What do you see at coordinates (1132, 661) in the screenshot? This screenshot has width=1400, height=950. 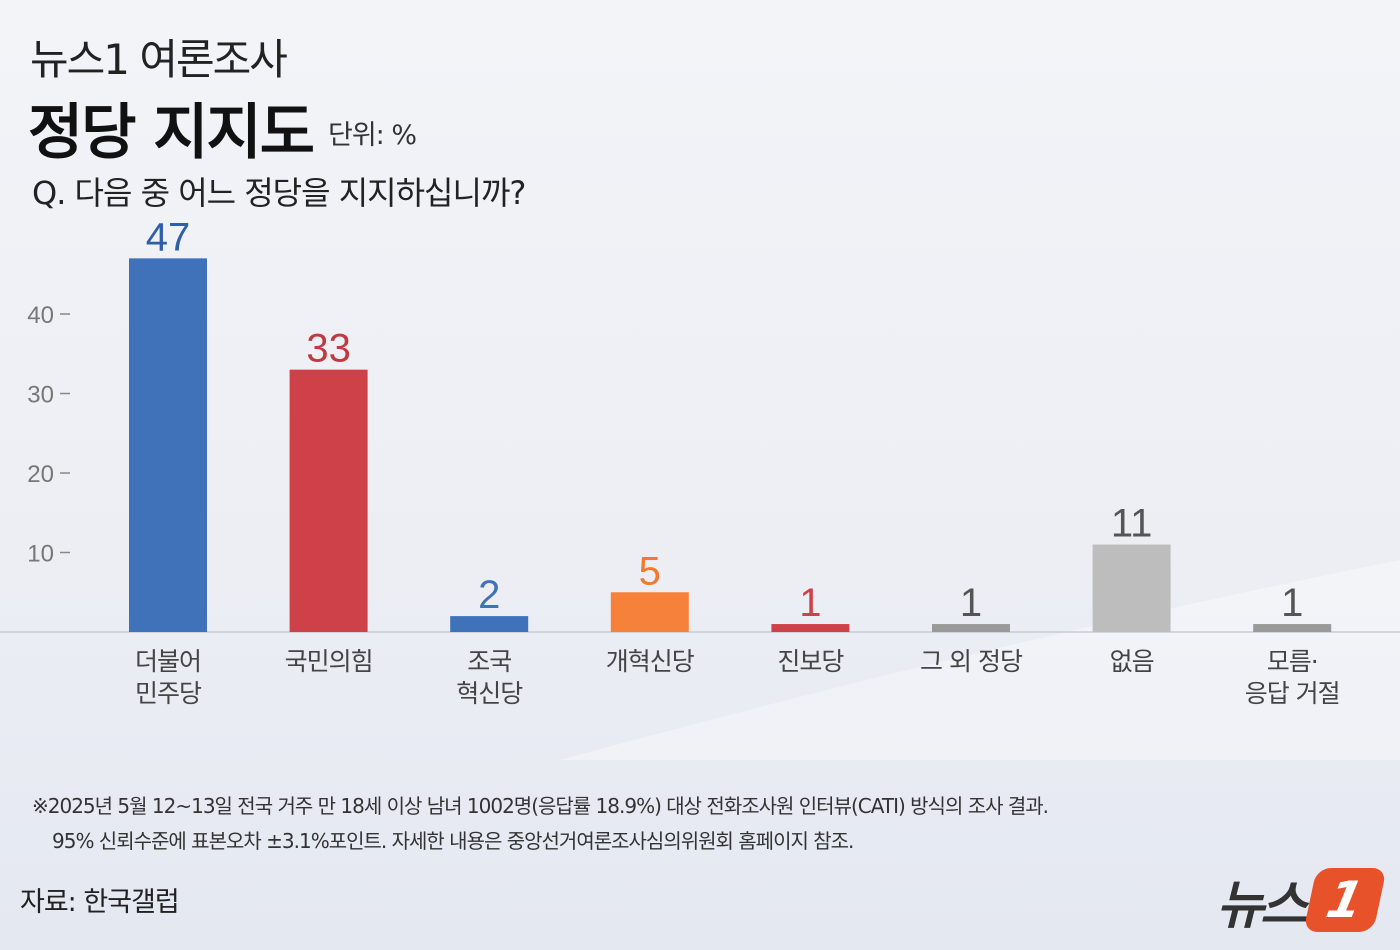 I see `category-label: 없음` at bounding box center [1132, 661].